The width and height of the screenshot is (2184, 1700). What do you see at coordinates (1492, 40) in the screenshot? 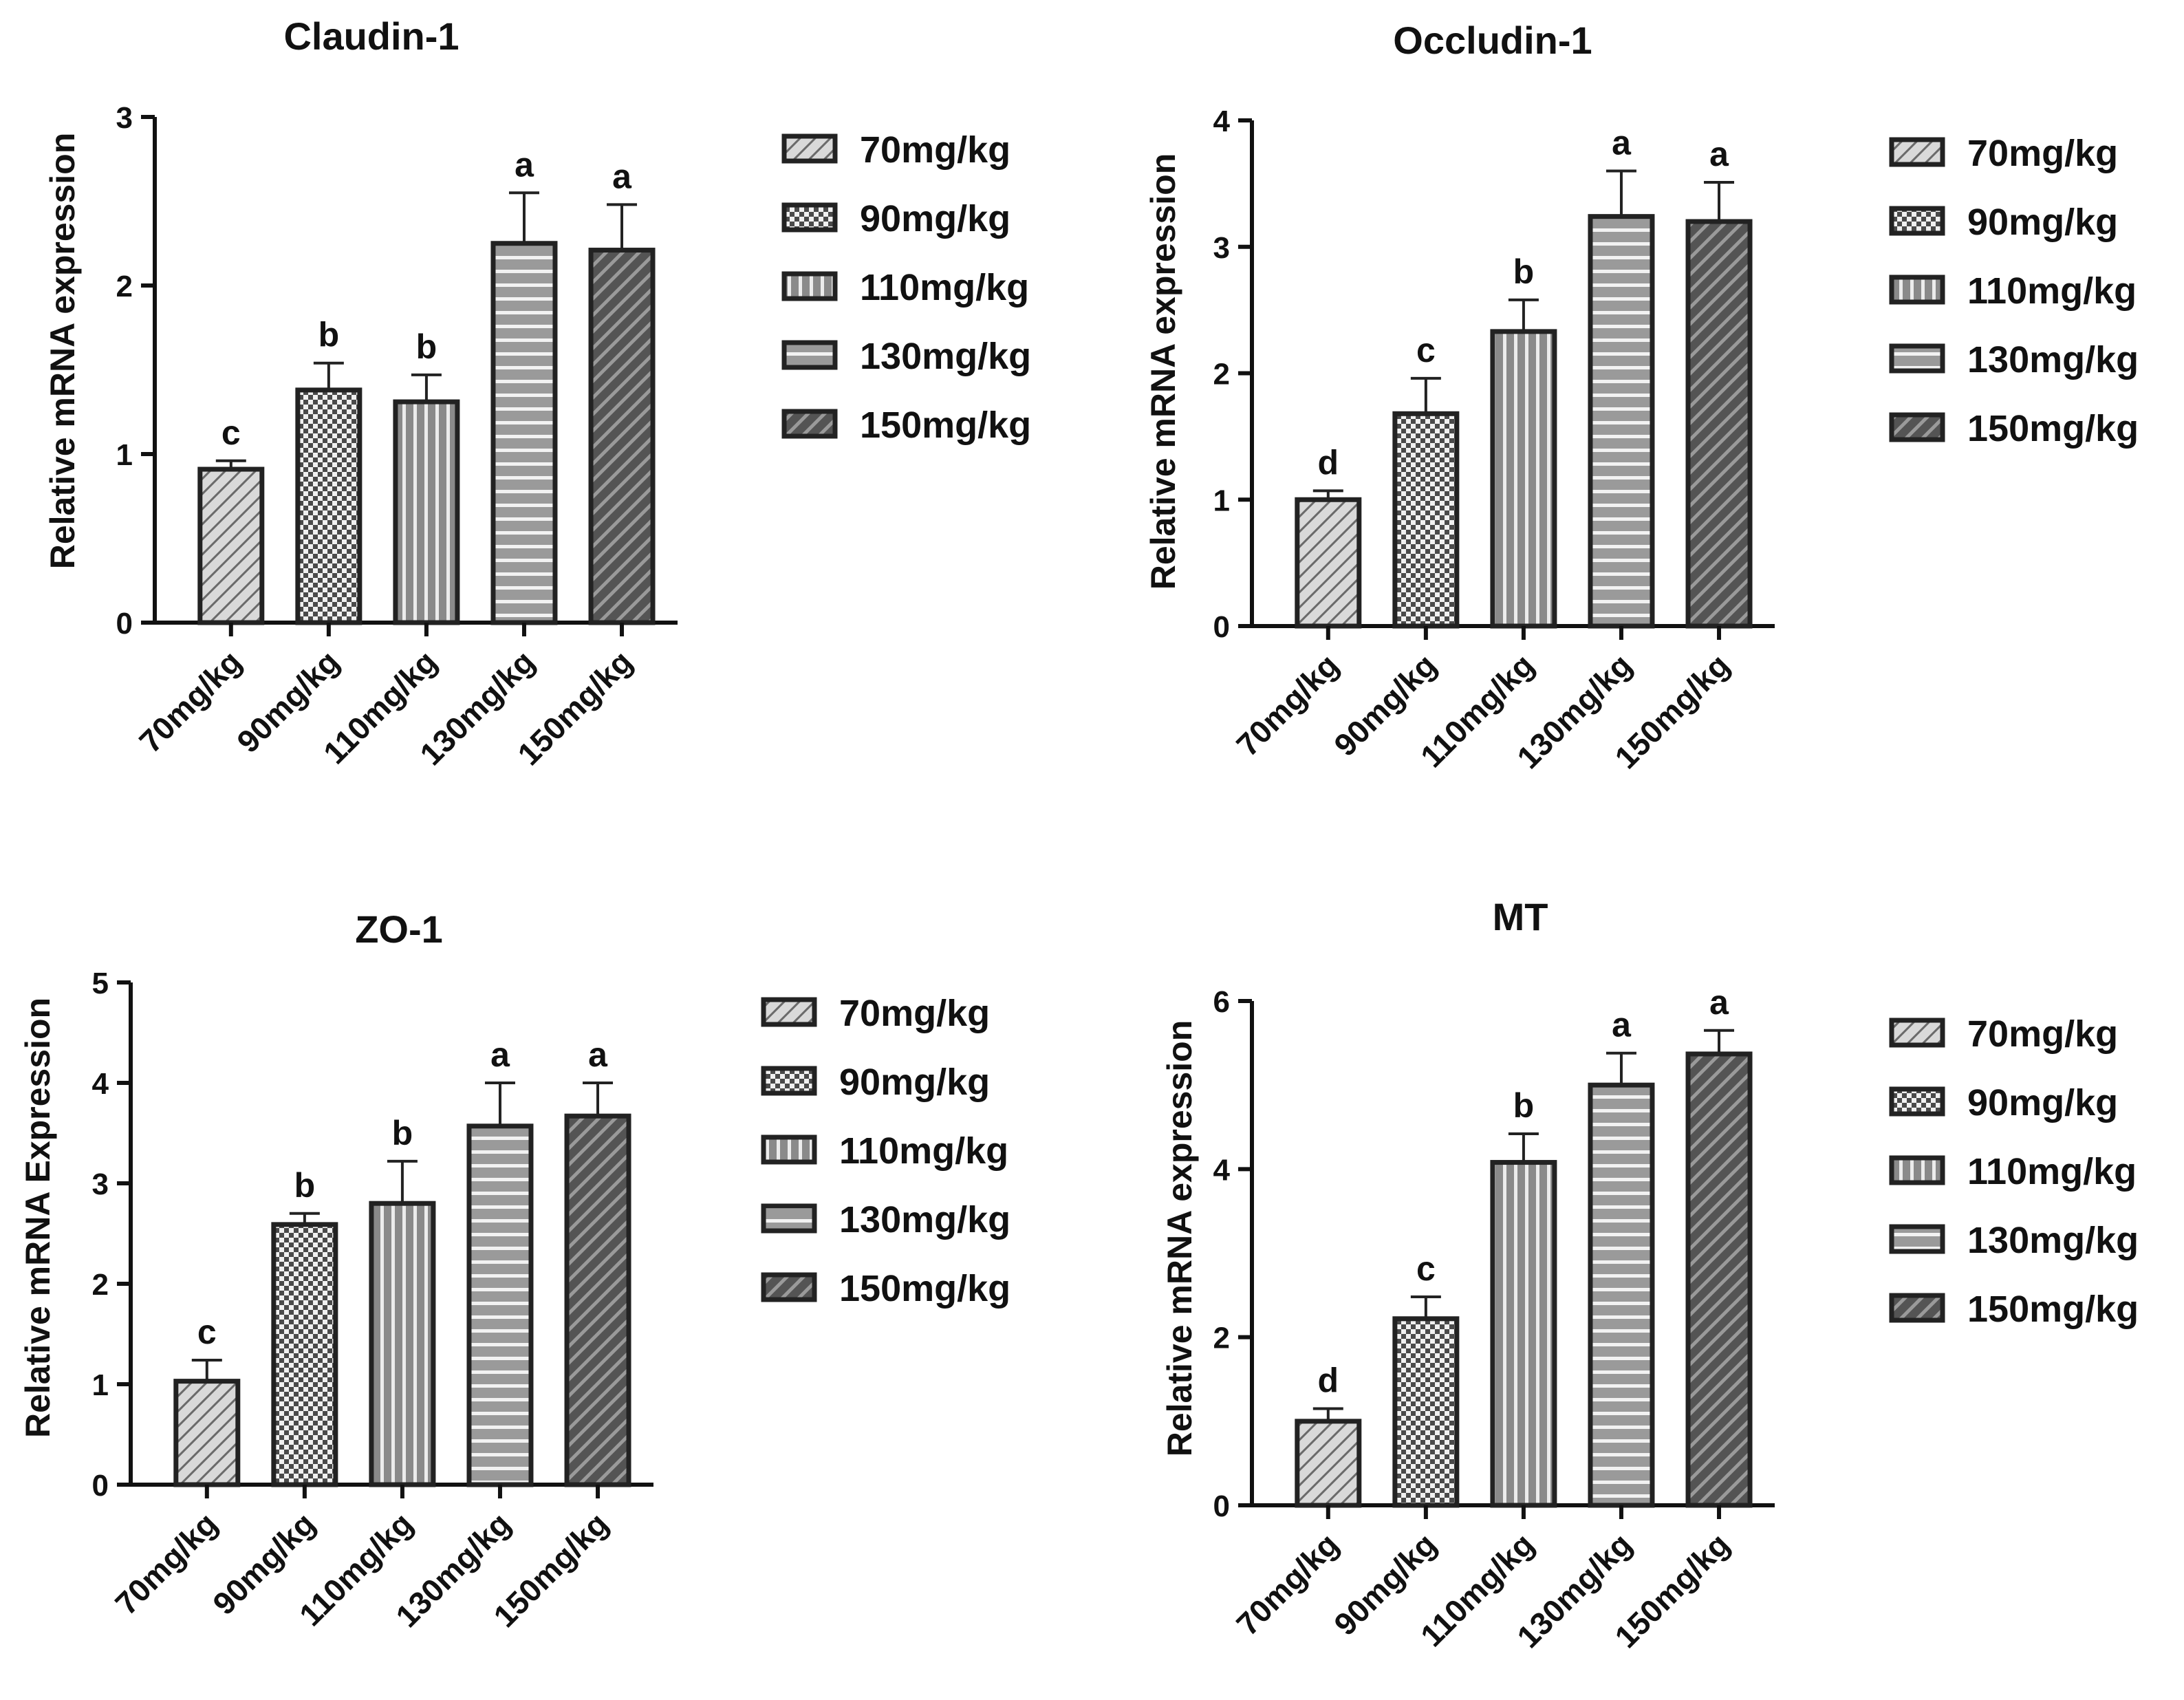
I see `chart-title: Occludin-1` at bounding box center [1492, 40].